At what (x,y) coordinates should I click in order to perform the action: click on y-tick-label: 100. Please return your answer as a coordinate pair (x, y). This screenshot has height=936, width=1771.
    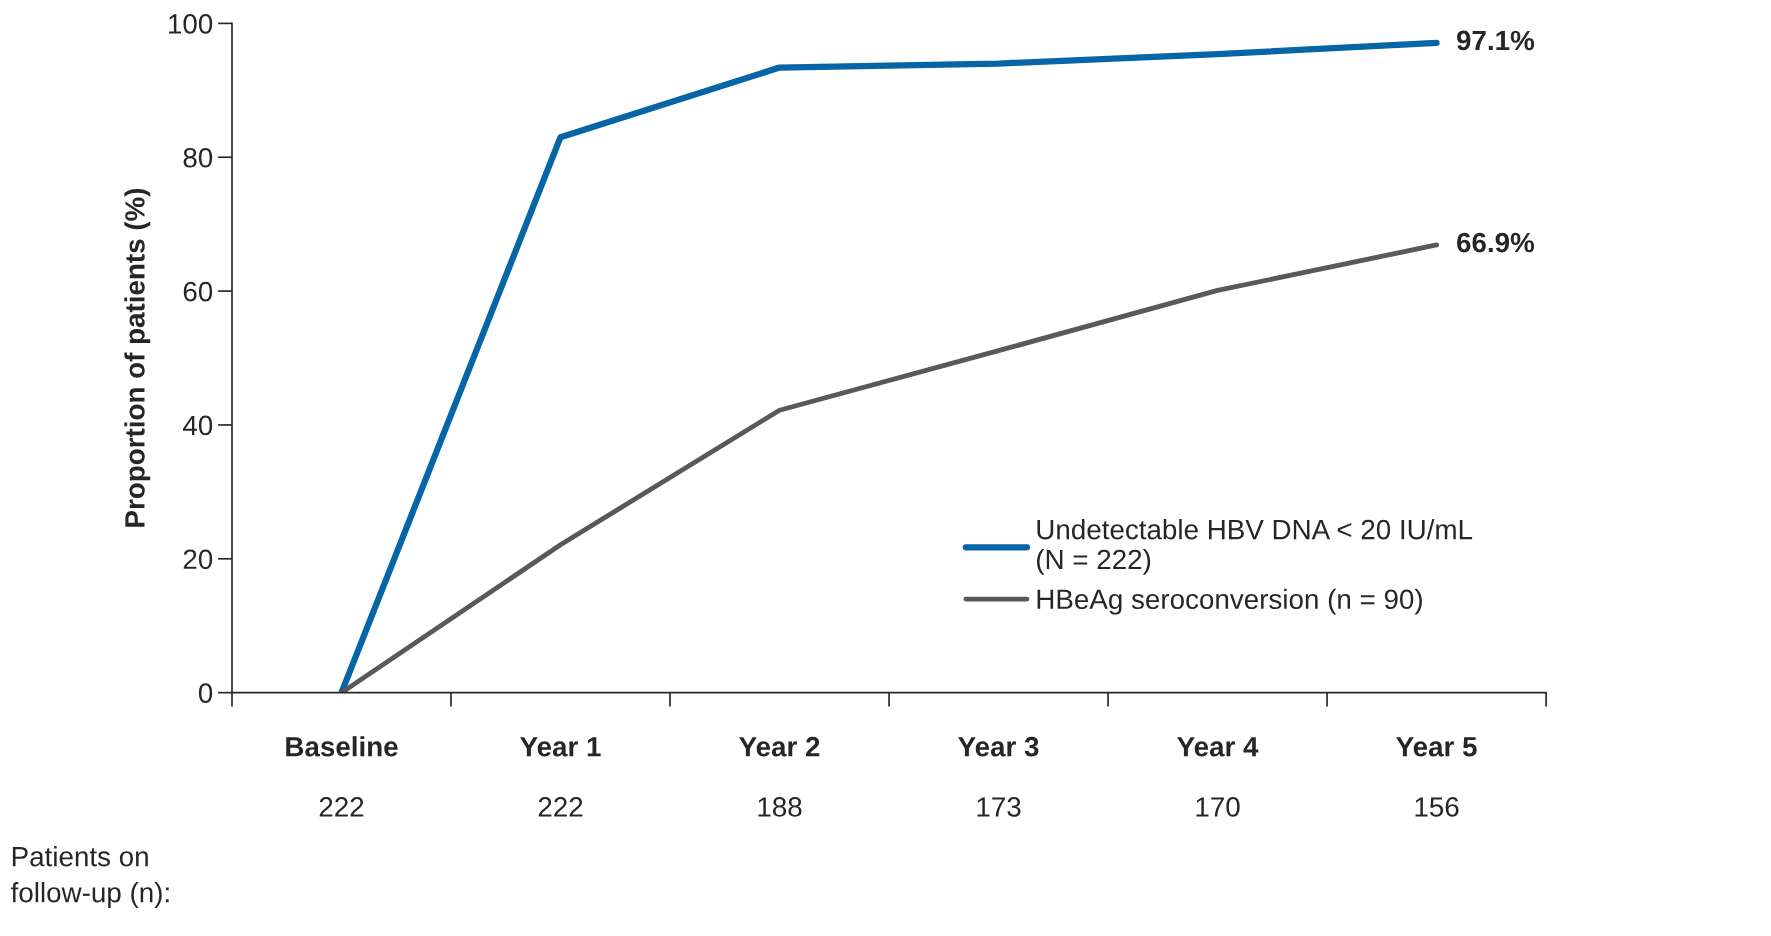
    Looking at the image, I should click on (191, 24).